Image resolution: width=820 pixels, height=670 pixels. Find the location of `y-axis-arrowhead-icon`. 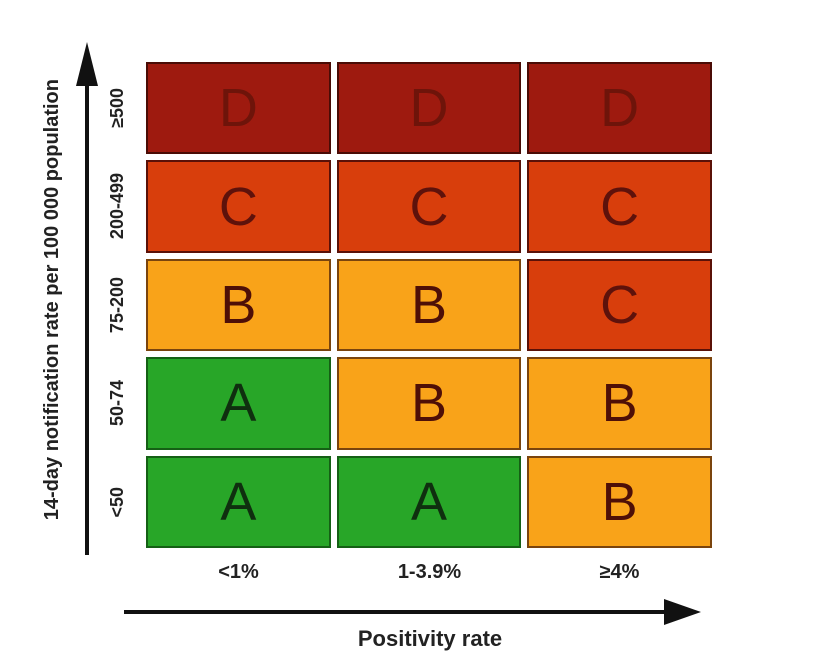

y-axis-arrowhead-icon is located at coordinates (87, 64).